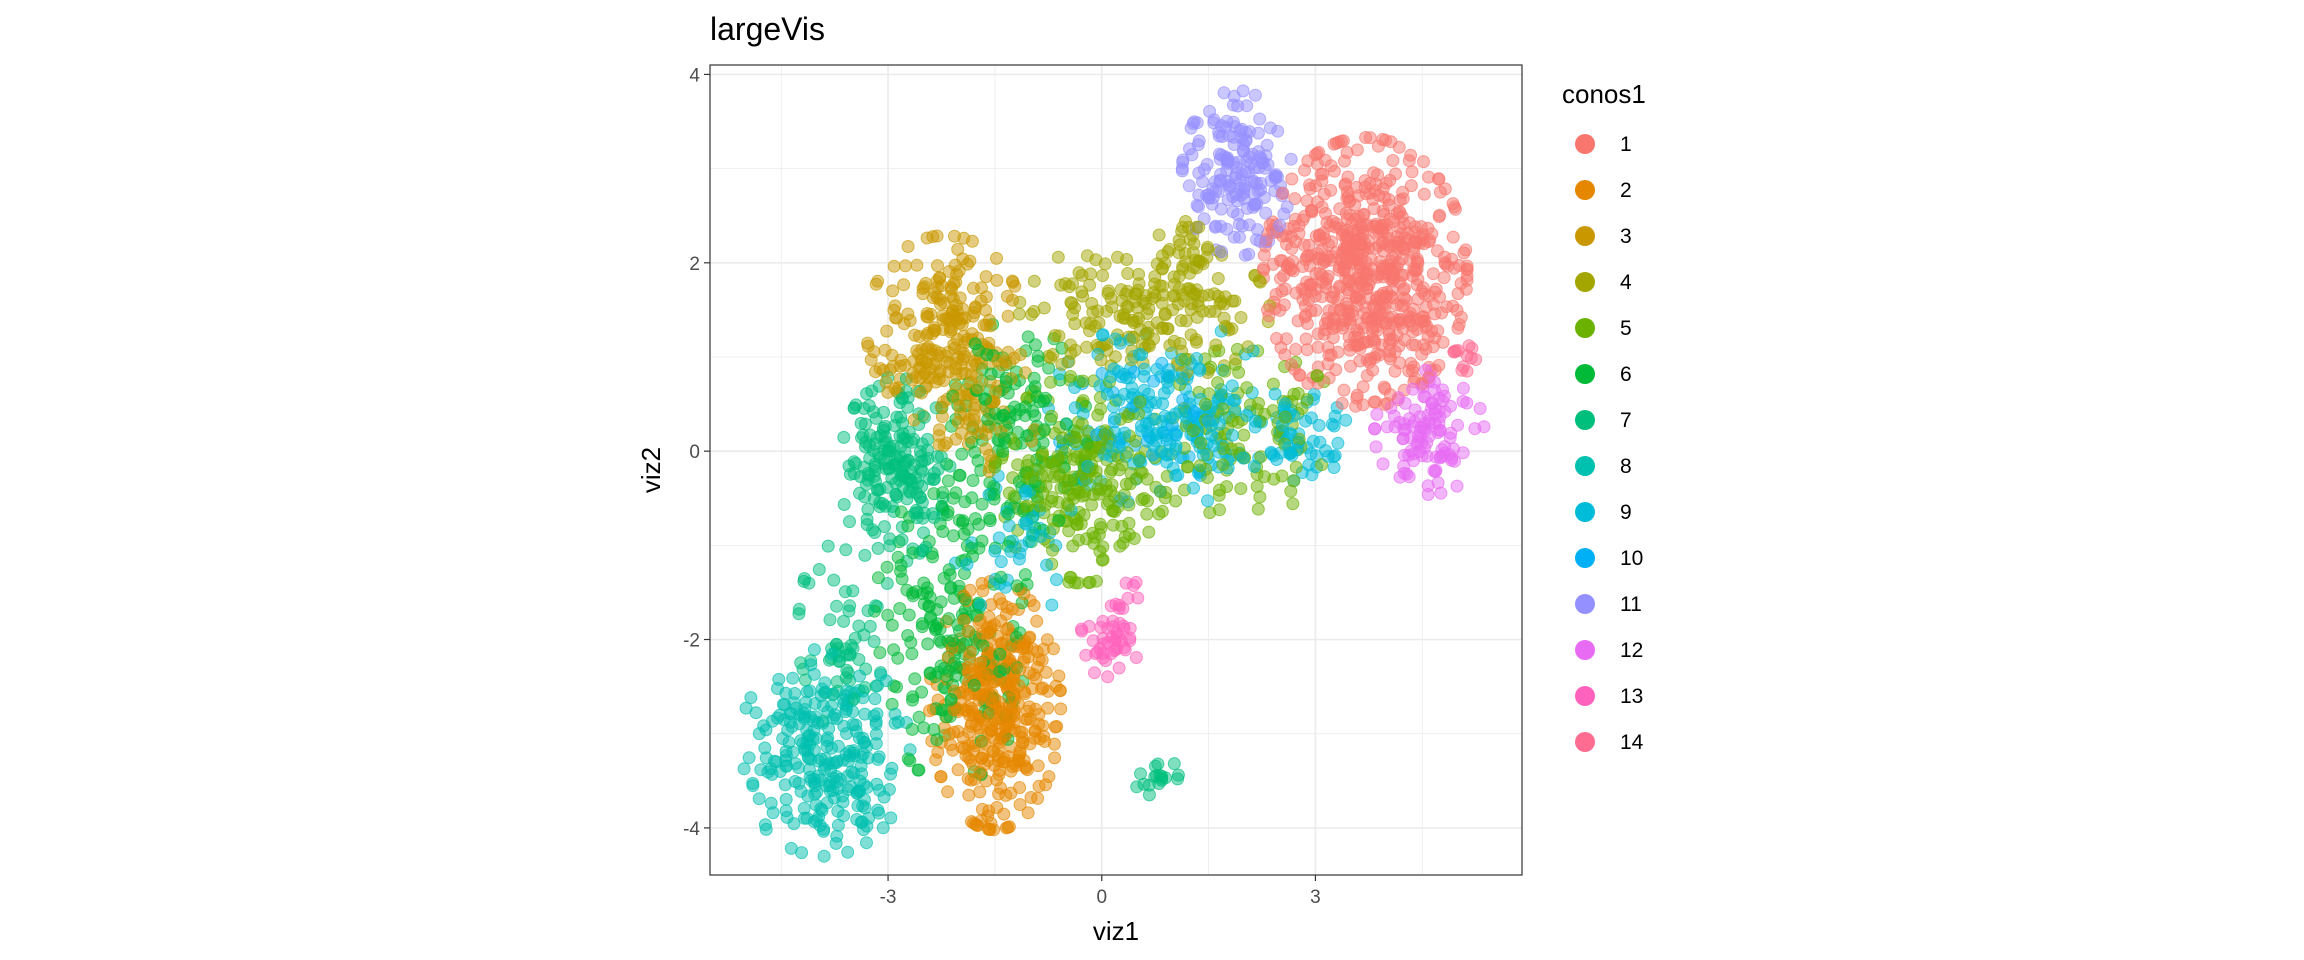  What do you see at coordinates (694, 452) in the screenshot?
I see `y-tick-label: 0` at bounding box center [694, 452].